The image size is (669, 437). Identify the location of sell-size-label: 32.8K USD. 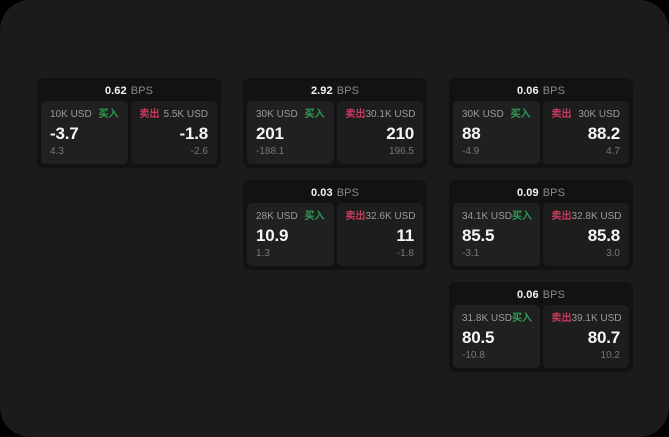
(596, 216).